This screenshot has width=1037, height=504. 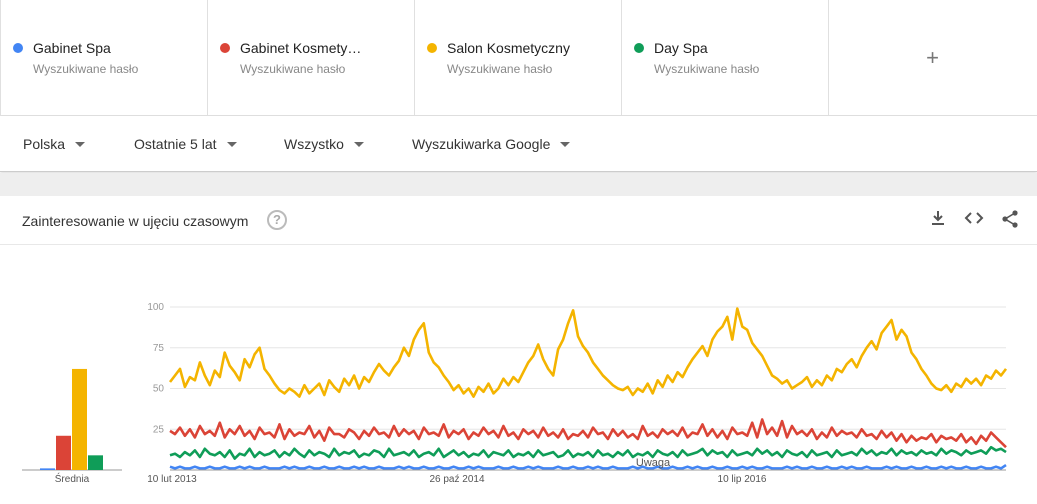 What do you see at coordinates (681, 48) in the screenshot?
I see `term-name: Day Spa` at bounding box center [681, 48].